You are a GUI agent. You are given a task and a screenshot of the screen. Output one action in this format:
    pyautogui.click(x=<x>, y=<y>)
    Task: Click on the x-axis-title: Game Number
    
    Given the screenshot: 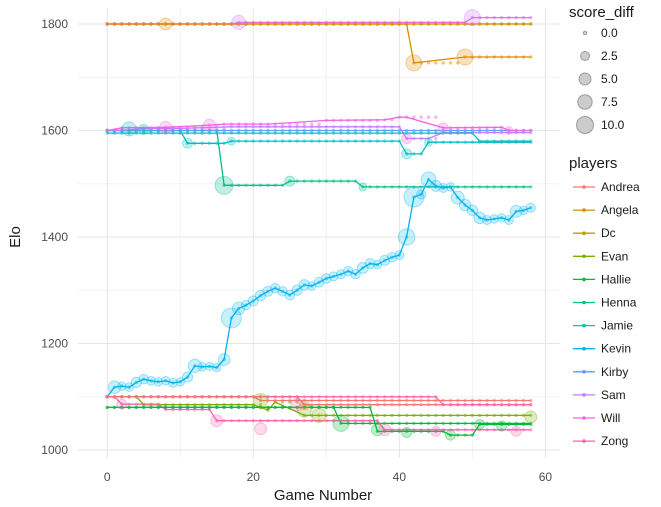 What is the action you would take?
    pyautogui.click(x=323, y=495)
    